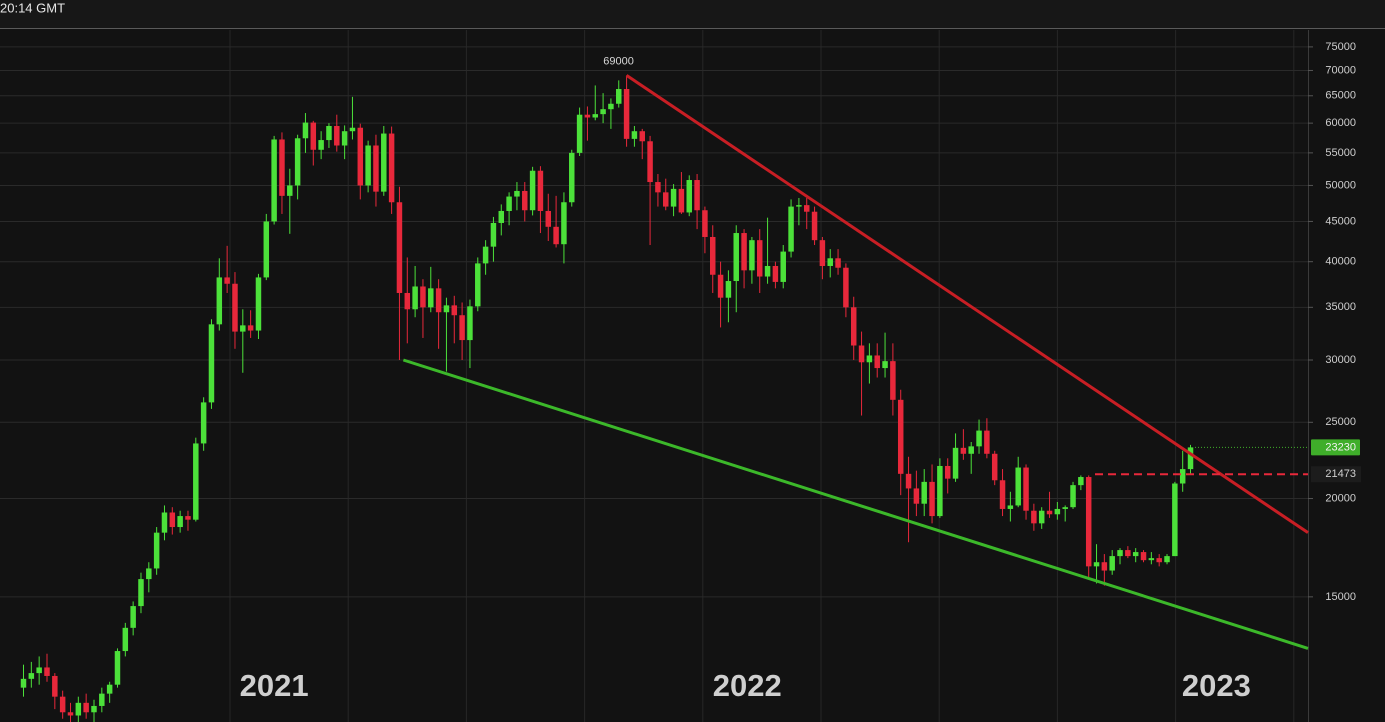 Image resolution: width=1385 pixels, height=722 pixels. I want to click on x-tick-label: 2022, so click(747, 685).